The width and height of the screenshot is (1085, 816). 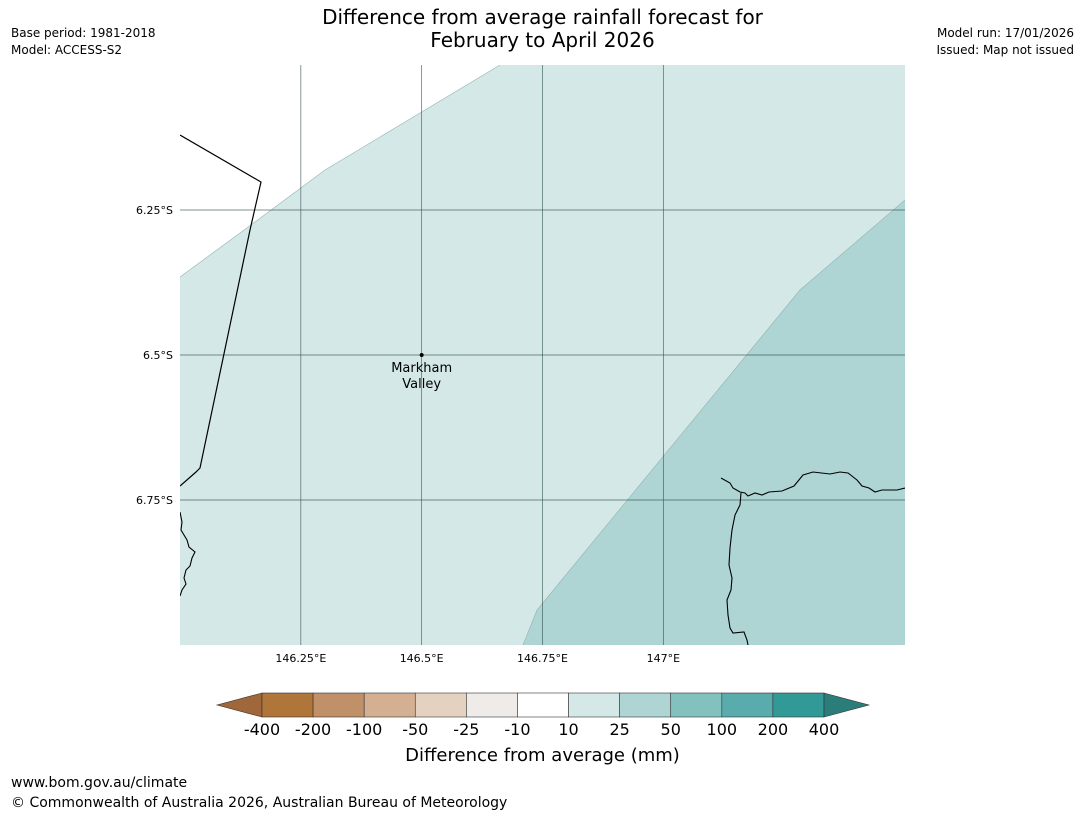 I want to click on colorbar-label-4: -25, so click(x=466, y=729).